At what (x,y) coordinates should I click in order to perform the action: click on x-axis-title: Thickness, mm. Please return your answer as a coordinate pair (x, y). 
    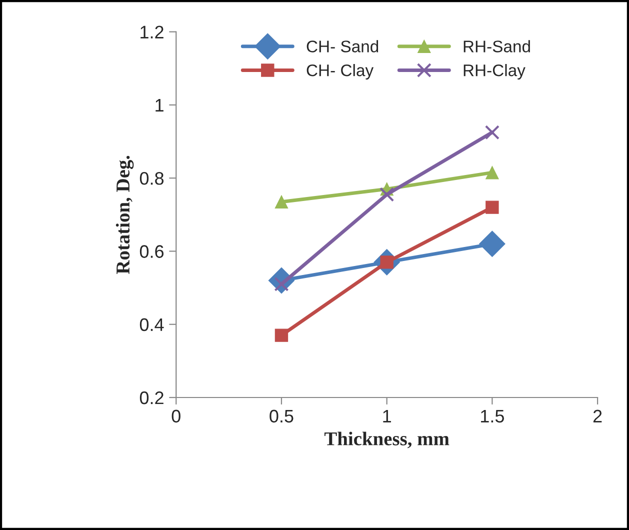
    Looking at the image, I should click on (387, 440).